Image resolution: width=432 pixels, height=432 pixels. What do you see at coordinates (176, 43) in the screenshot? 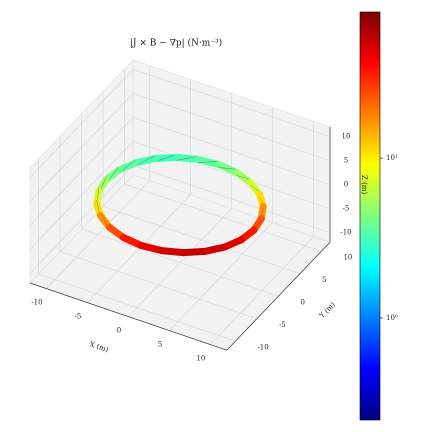
I see `chart-title: |J × B − ∇p| (N·m⁻³)` at bounding box center [176, 43].